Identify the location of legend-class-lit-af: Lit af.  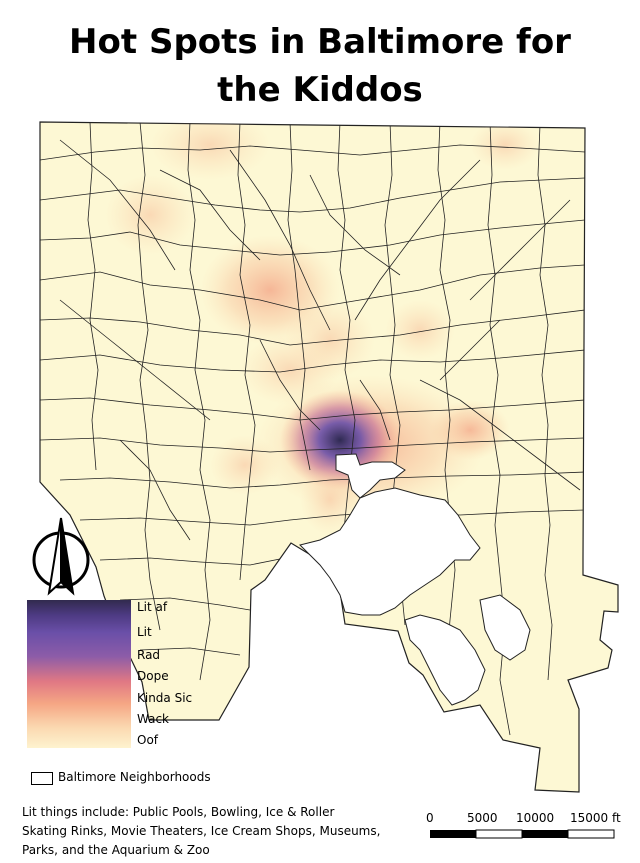
(152, 607).